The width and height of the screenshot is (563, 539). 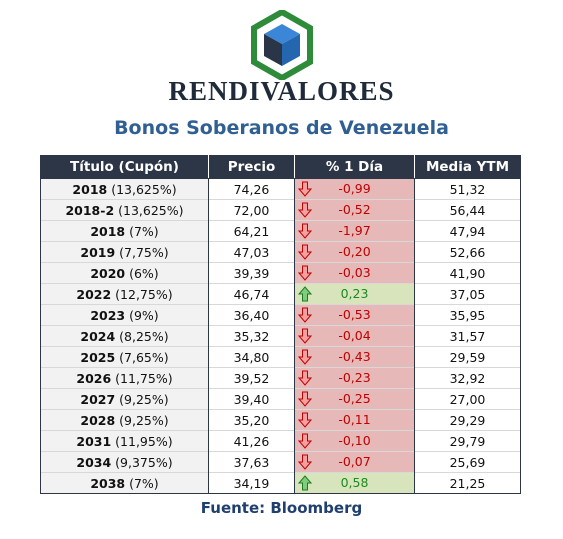 What do you see at coordinates (144, 315) in the screenshot?
I see `bond-coupon: (9%)` at bounding box center [144, 315].